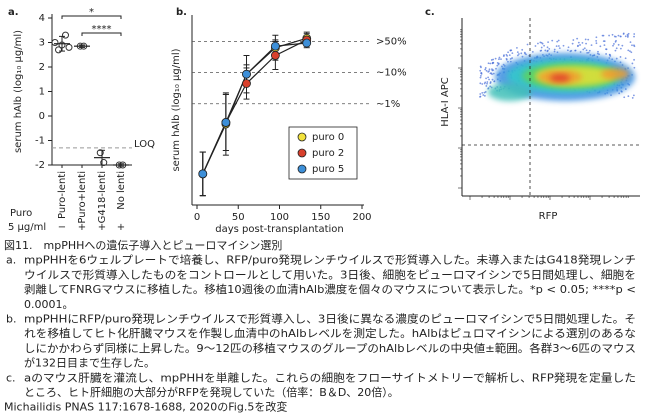 The height and width of the screenshot is (418, 650). I want to click on dose-label: 5 μg/ml, so click(27, 227).